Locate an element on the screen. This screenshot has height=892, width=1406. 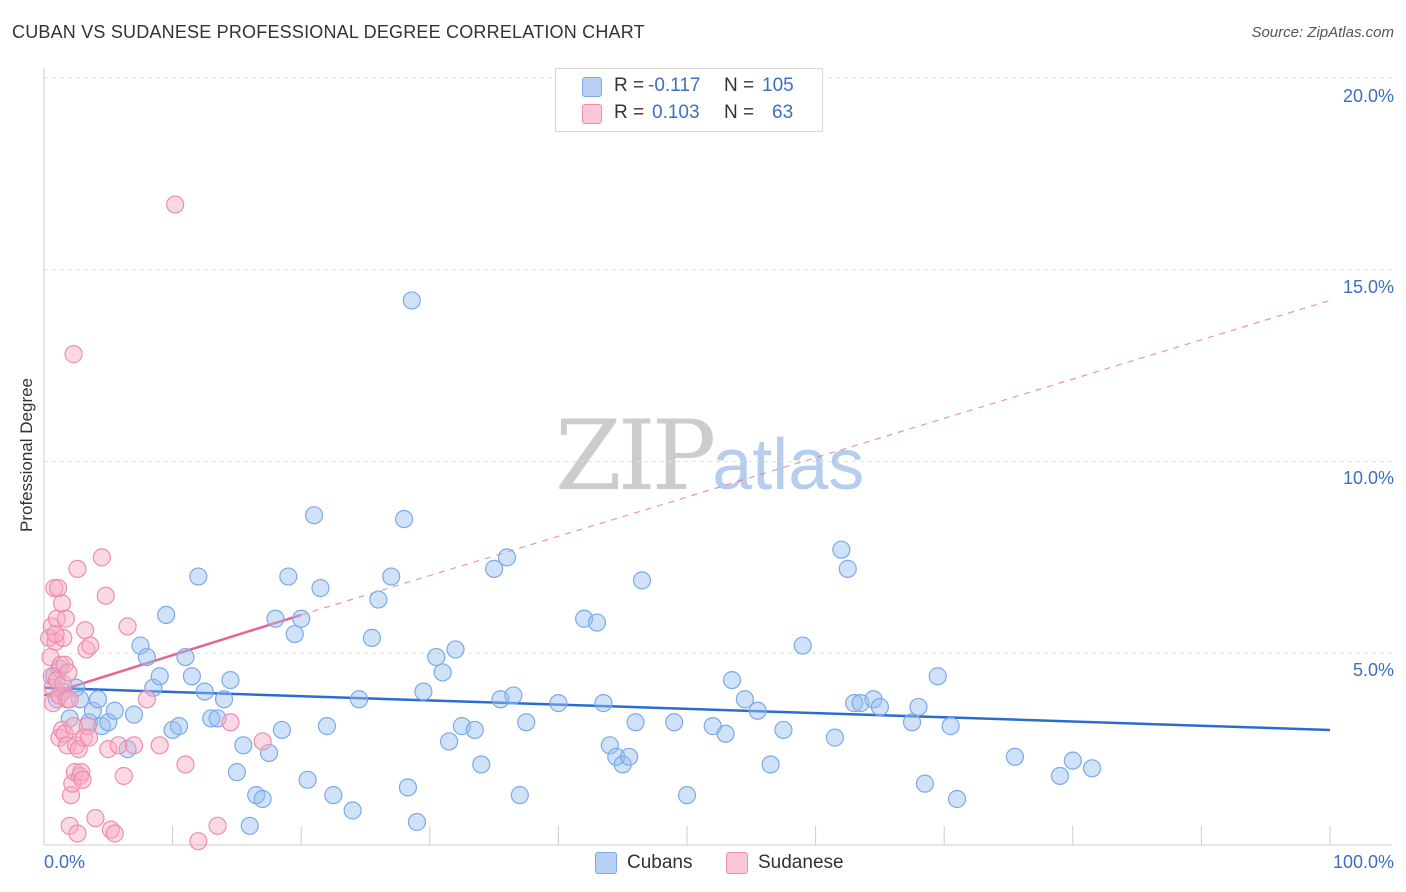
y-tick-label-10: 10.0% is located at coordinates (1368, 478).